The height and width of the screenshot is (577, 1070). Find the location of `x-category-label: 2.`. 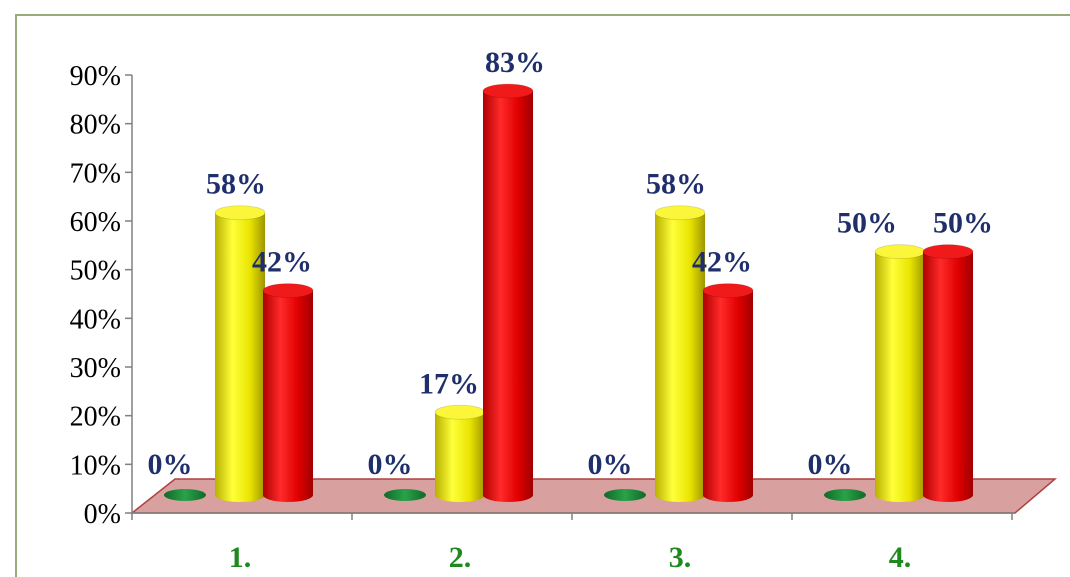

x-category-label: 2. is located at coordinates (460, 557).